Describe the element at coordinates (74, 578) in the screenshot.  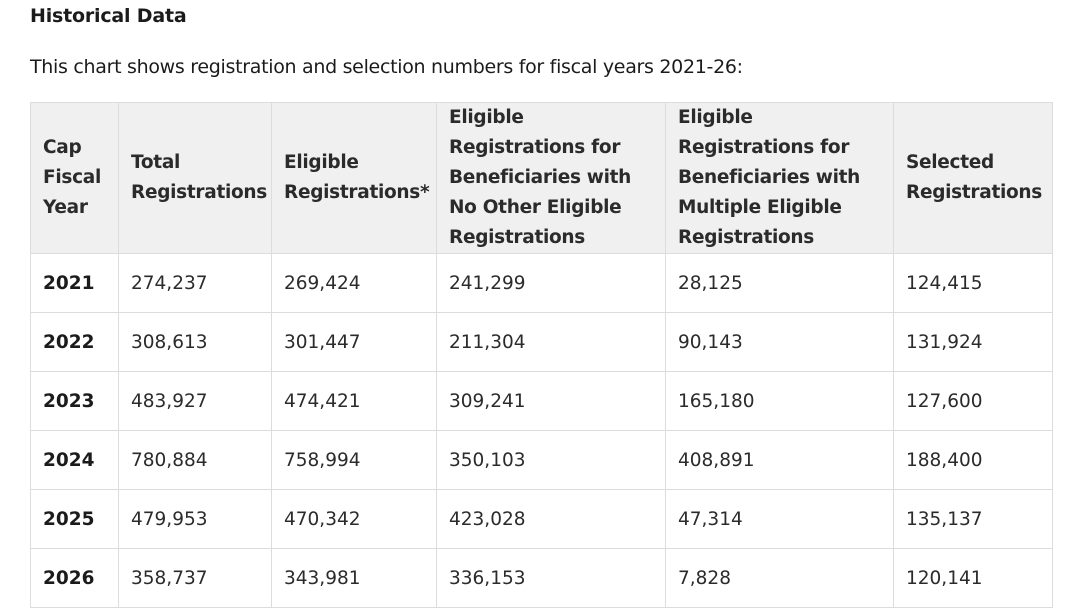
I see `cell-year: 2026` at that location.